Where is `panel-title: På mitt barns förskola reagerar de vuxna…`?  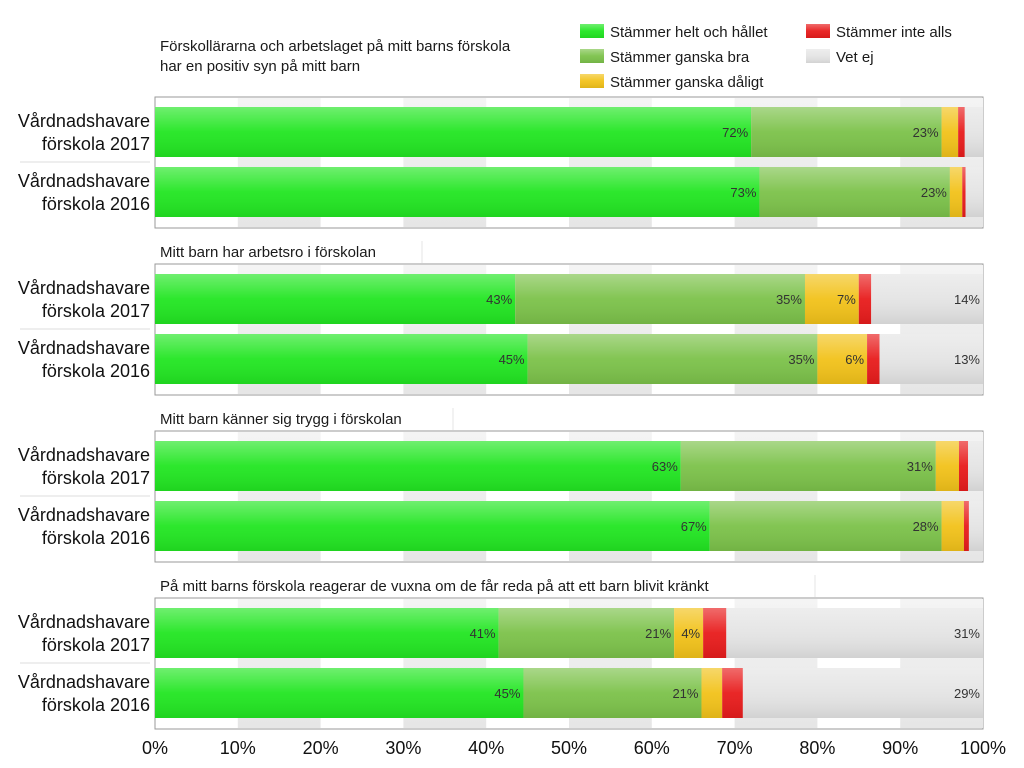 panel-title: På mitt barns förskola reagerar de vuxna… is located at coordinates (434, 586).